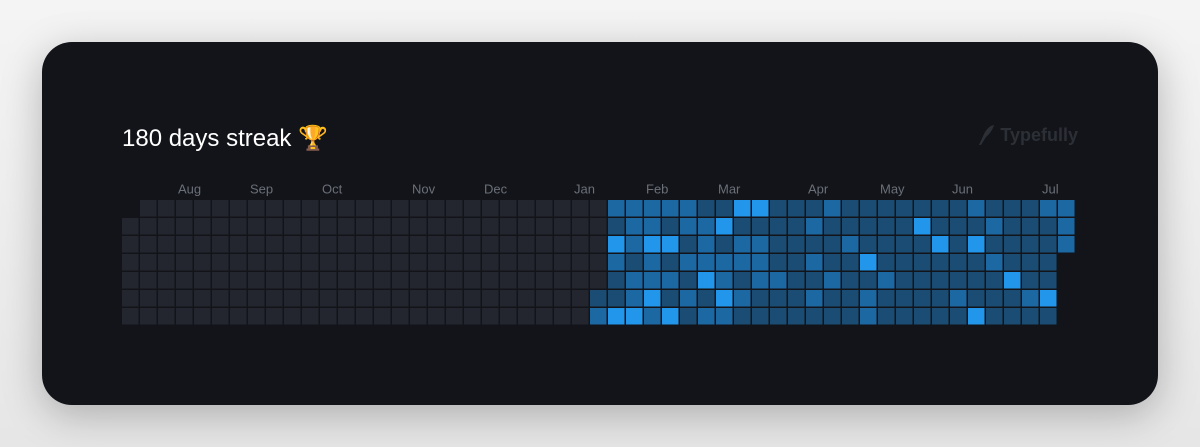  What do you see at coordinates (729, 188) in the screenshot?
I see `month-label: Mar` at bounding box center [729, 188].